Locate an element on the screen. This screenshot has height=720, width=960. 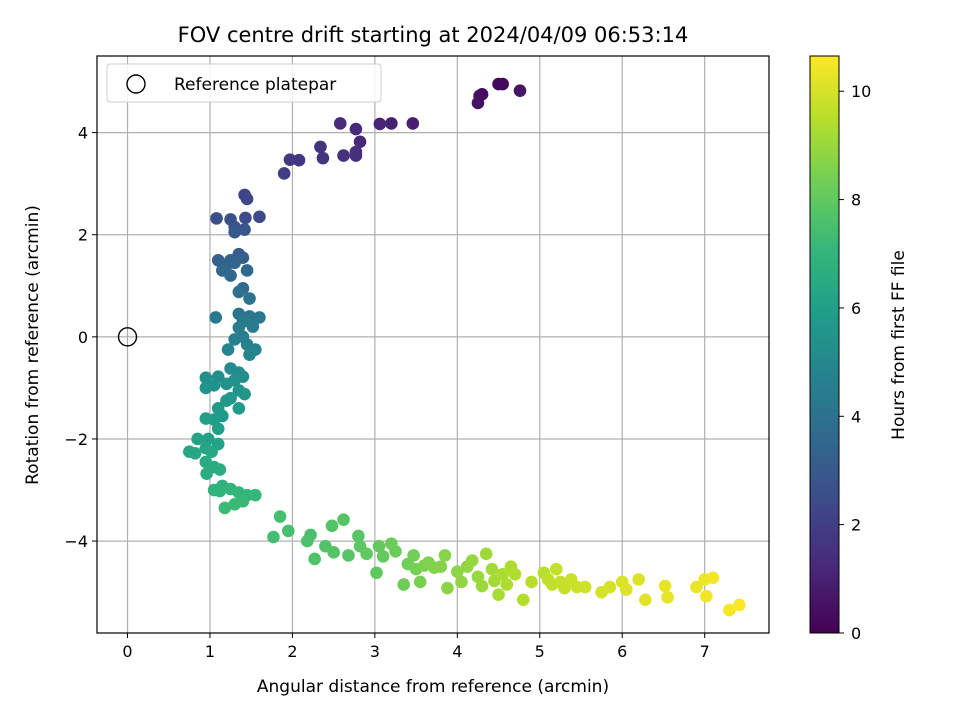
x-tick-label: 4 is located at coordinates (457, 651).